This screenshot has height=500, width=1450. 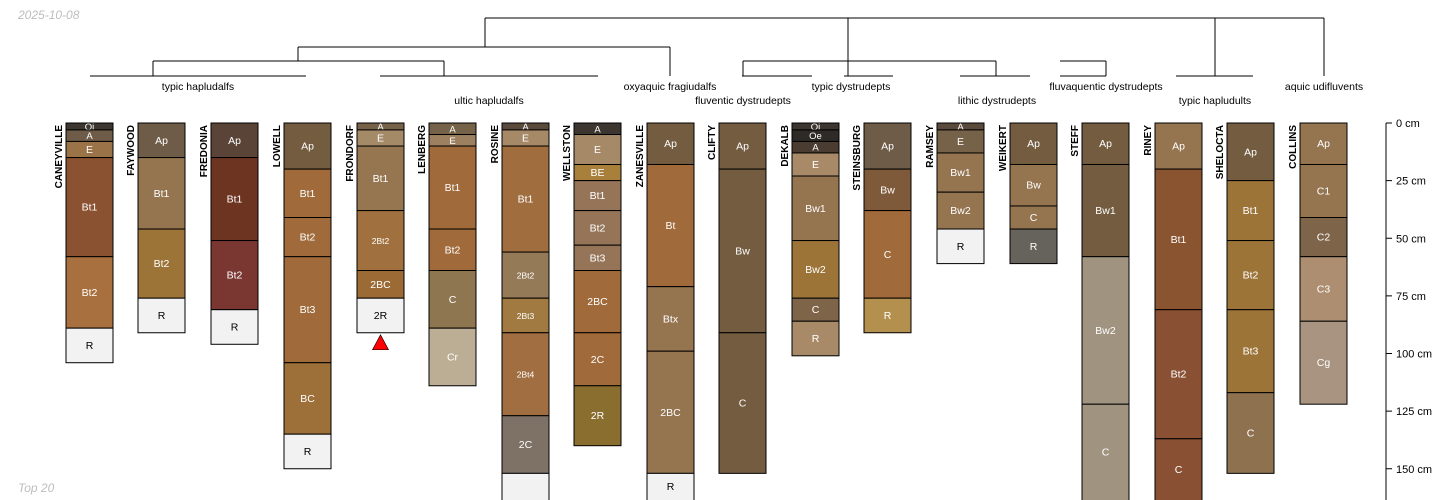 I want to click on profile-fredonia: Ap Bt1 Bt2 R FREDONIA, so click(x=229, y=233).